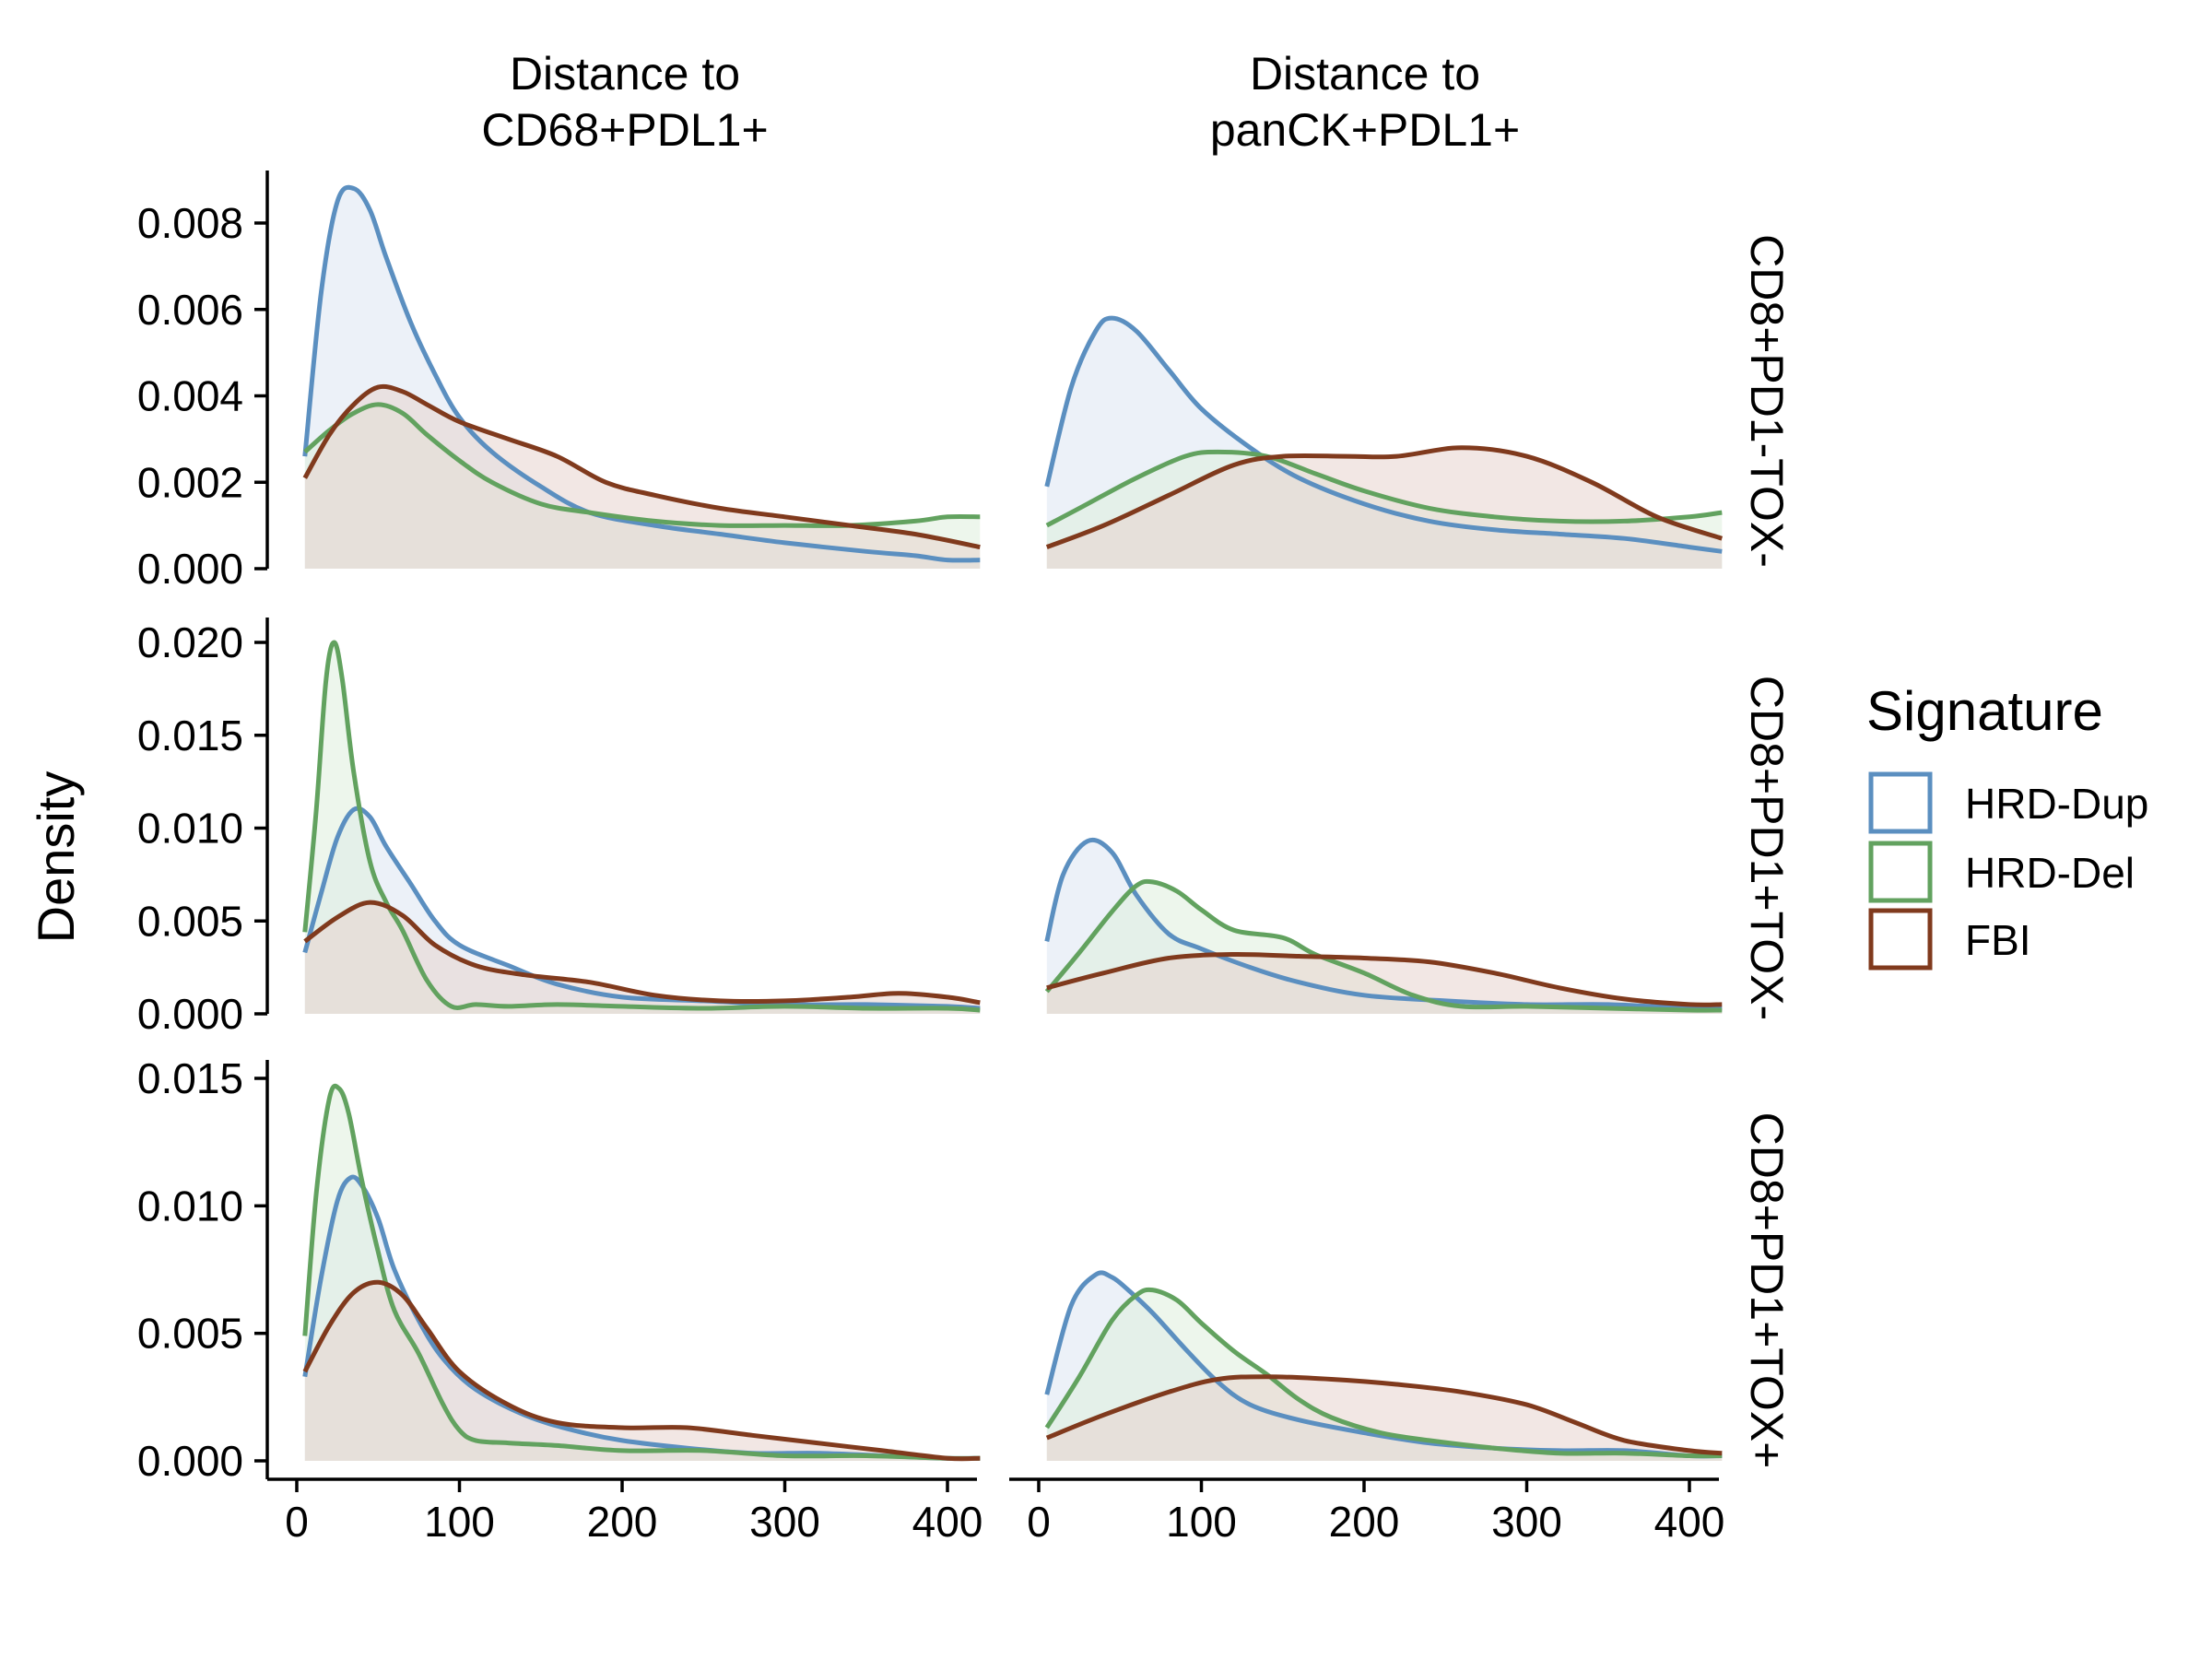  I want to click on density-line-hrd-dup-r1-c0, so click(641, 908).